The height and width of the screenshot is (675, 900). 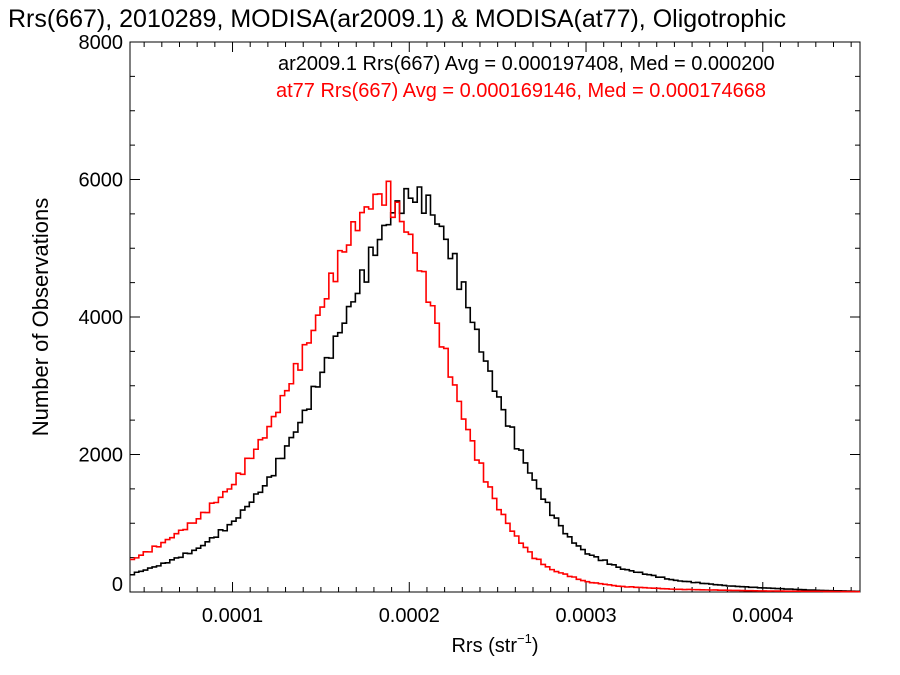 What do you see at coordinates (101, 456) in the screenshot?
I see `y-tick-label: 2000` at bounding box center [101, 456].